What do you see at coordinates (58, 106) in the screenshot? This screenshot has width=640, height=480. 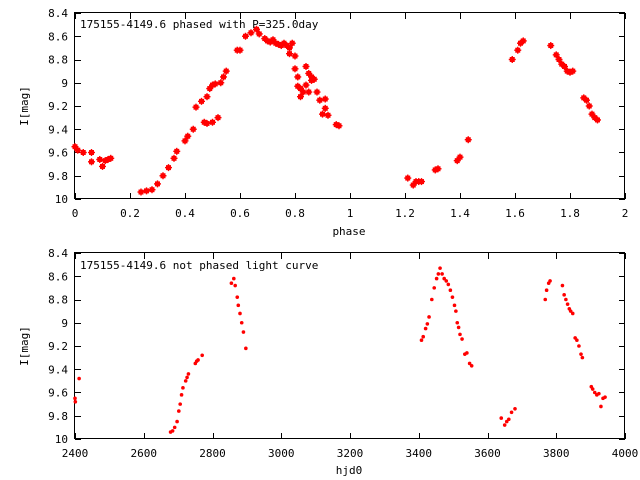 I see `y-tick-label: 9.2` at bounding box center [58, 106].